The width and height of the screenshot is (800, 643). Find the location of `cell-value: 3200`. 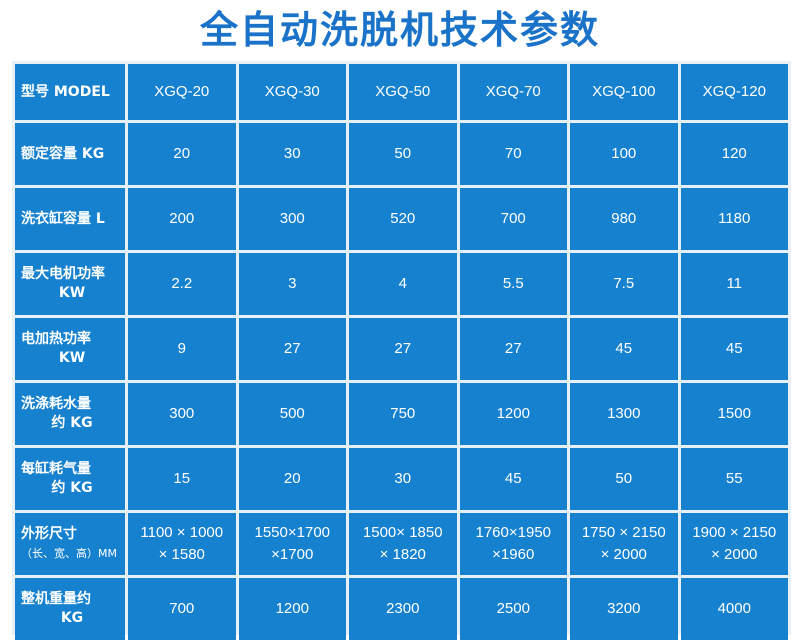

cell-value: 3200 is located at coordinates (624, 609).